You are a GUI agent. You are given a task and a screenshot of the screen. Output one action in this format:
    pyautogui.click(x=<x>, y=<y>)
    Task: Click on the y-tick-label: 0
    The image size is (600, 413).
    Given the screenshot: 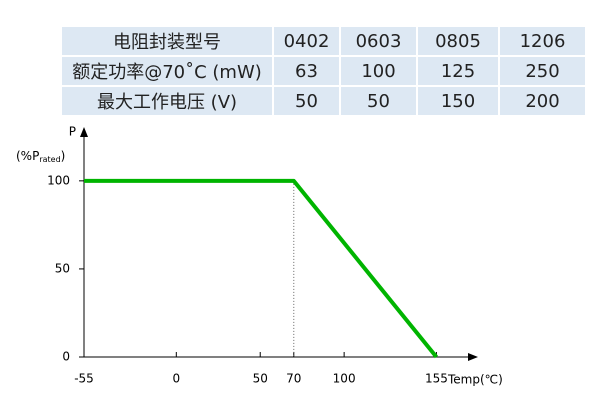 What is the action you would take?
    pyautogui.click(x=66, y=357)
    